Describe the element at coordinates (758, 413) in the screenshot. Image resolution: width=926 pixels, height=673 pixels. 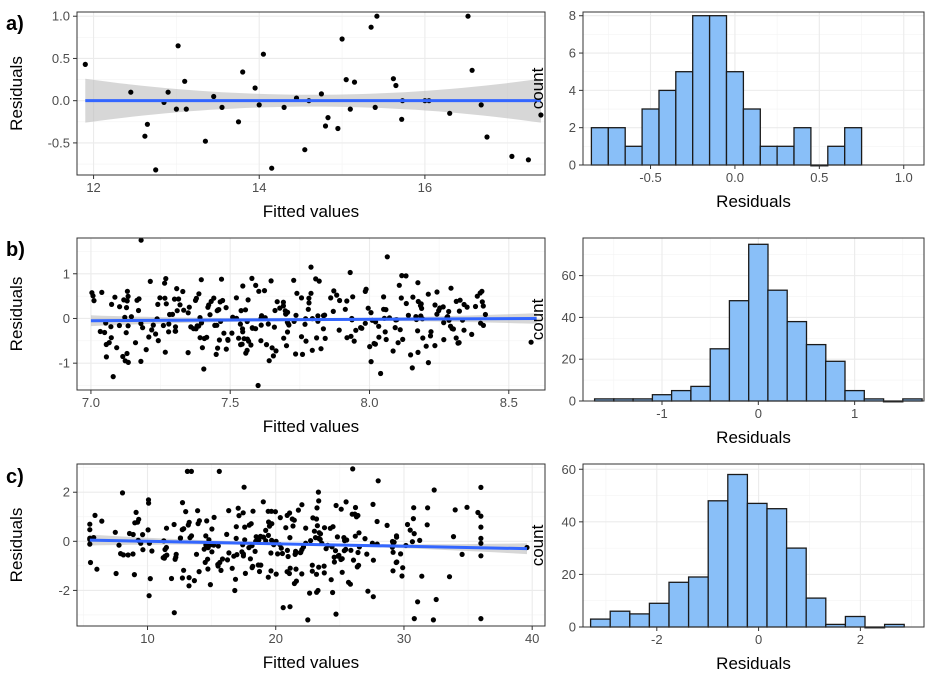
I see `x-tick-label: 0` at that location.